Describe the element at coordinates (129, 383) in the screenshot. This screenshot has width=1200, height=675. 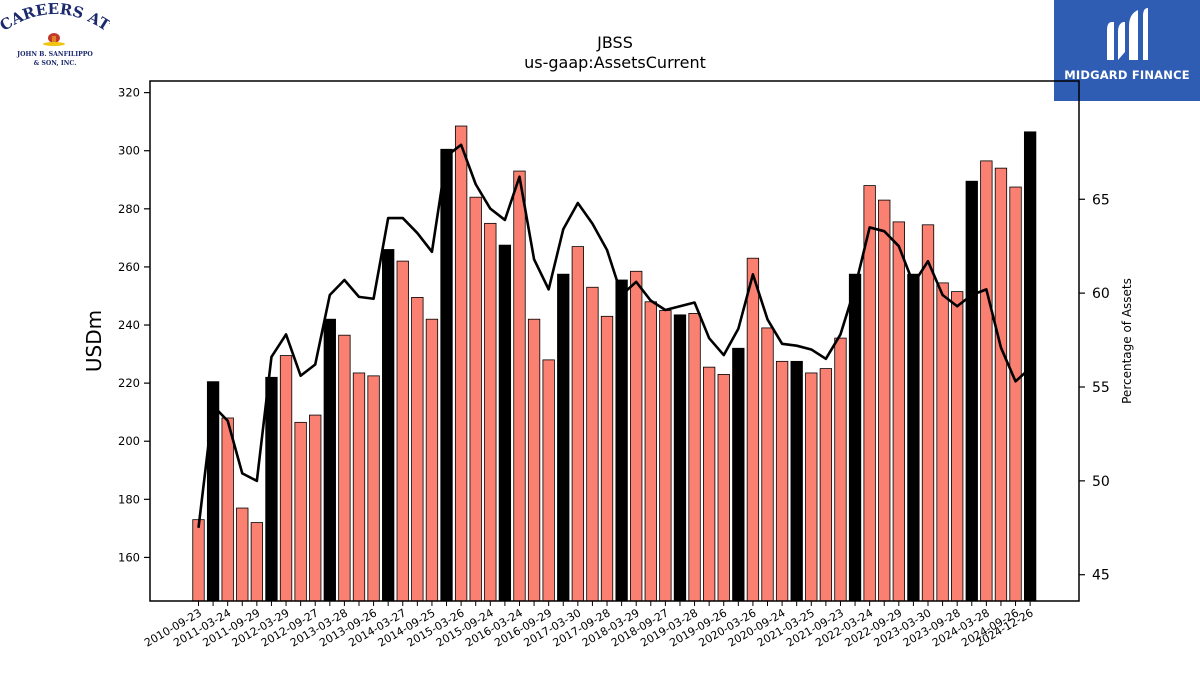
I see `y-left-tick-label: 220` at that location.